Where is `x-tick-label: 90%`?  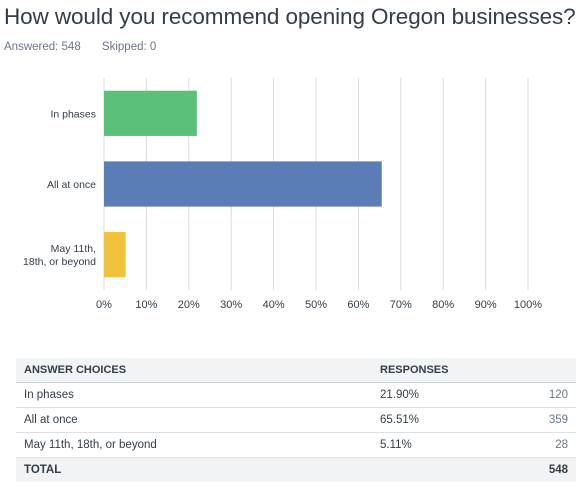
x-tick-label: 90% is located at coordinates (486, 305).